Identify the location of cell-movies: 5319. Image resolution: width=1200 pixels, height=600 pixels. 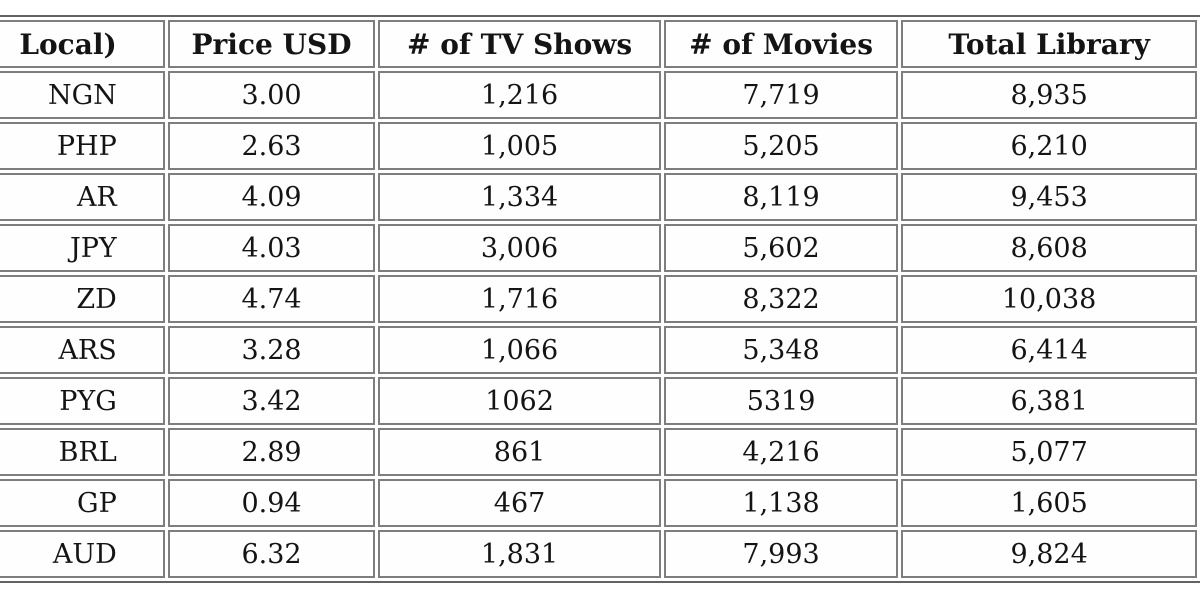
(781, 401).